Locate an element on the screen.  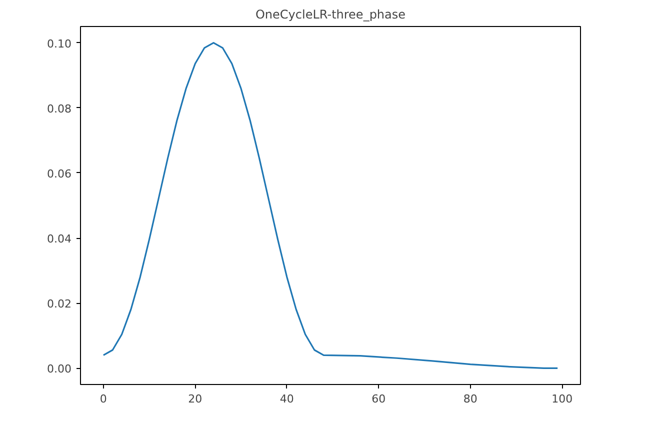
x-tick-label: 40 is located at coordinates (287, 399).